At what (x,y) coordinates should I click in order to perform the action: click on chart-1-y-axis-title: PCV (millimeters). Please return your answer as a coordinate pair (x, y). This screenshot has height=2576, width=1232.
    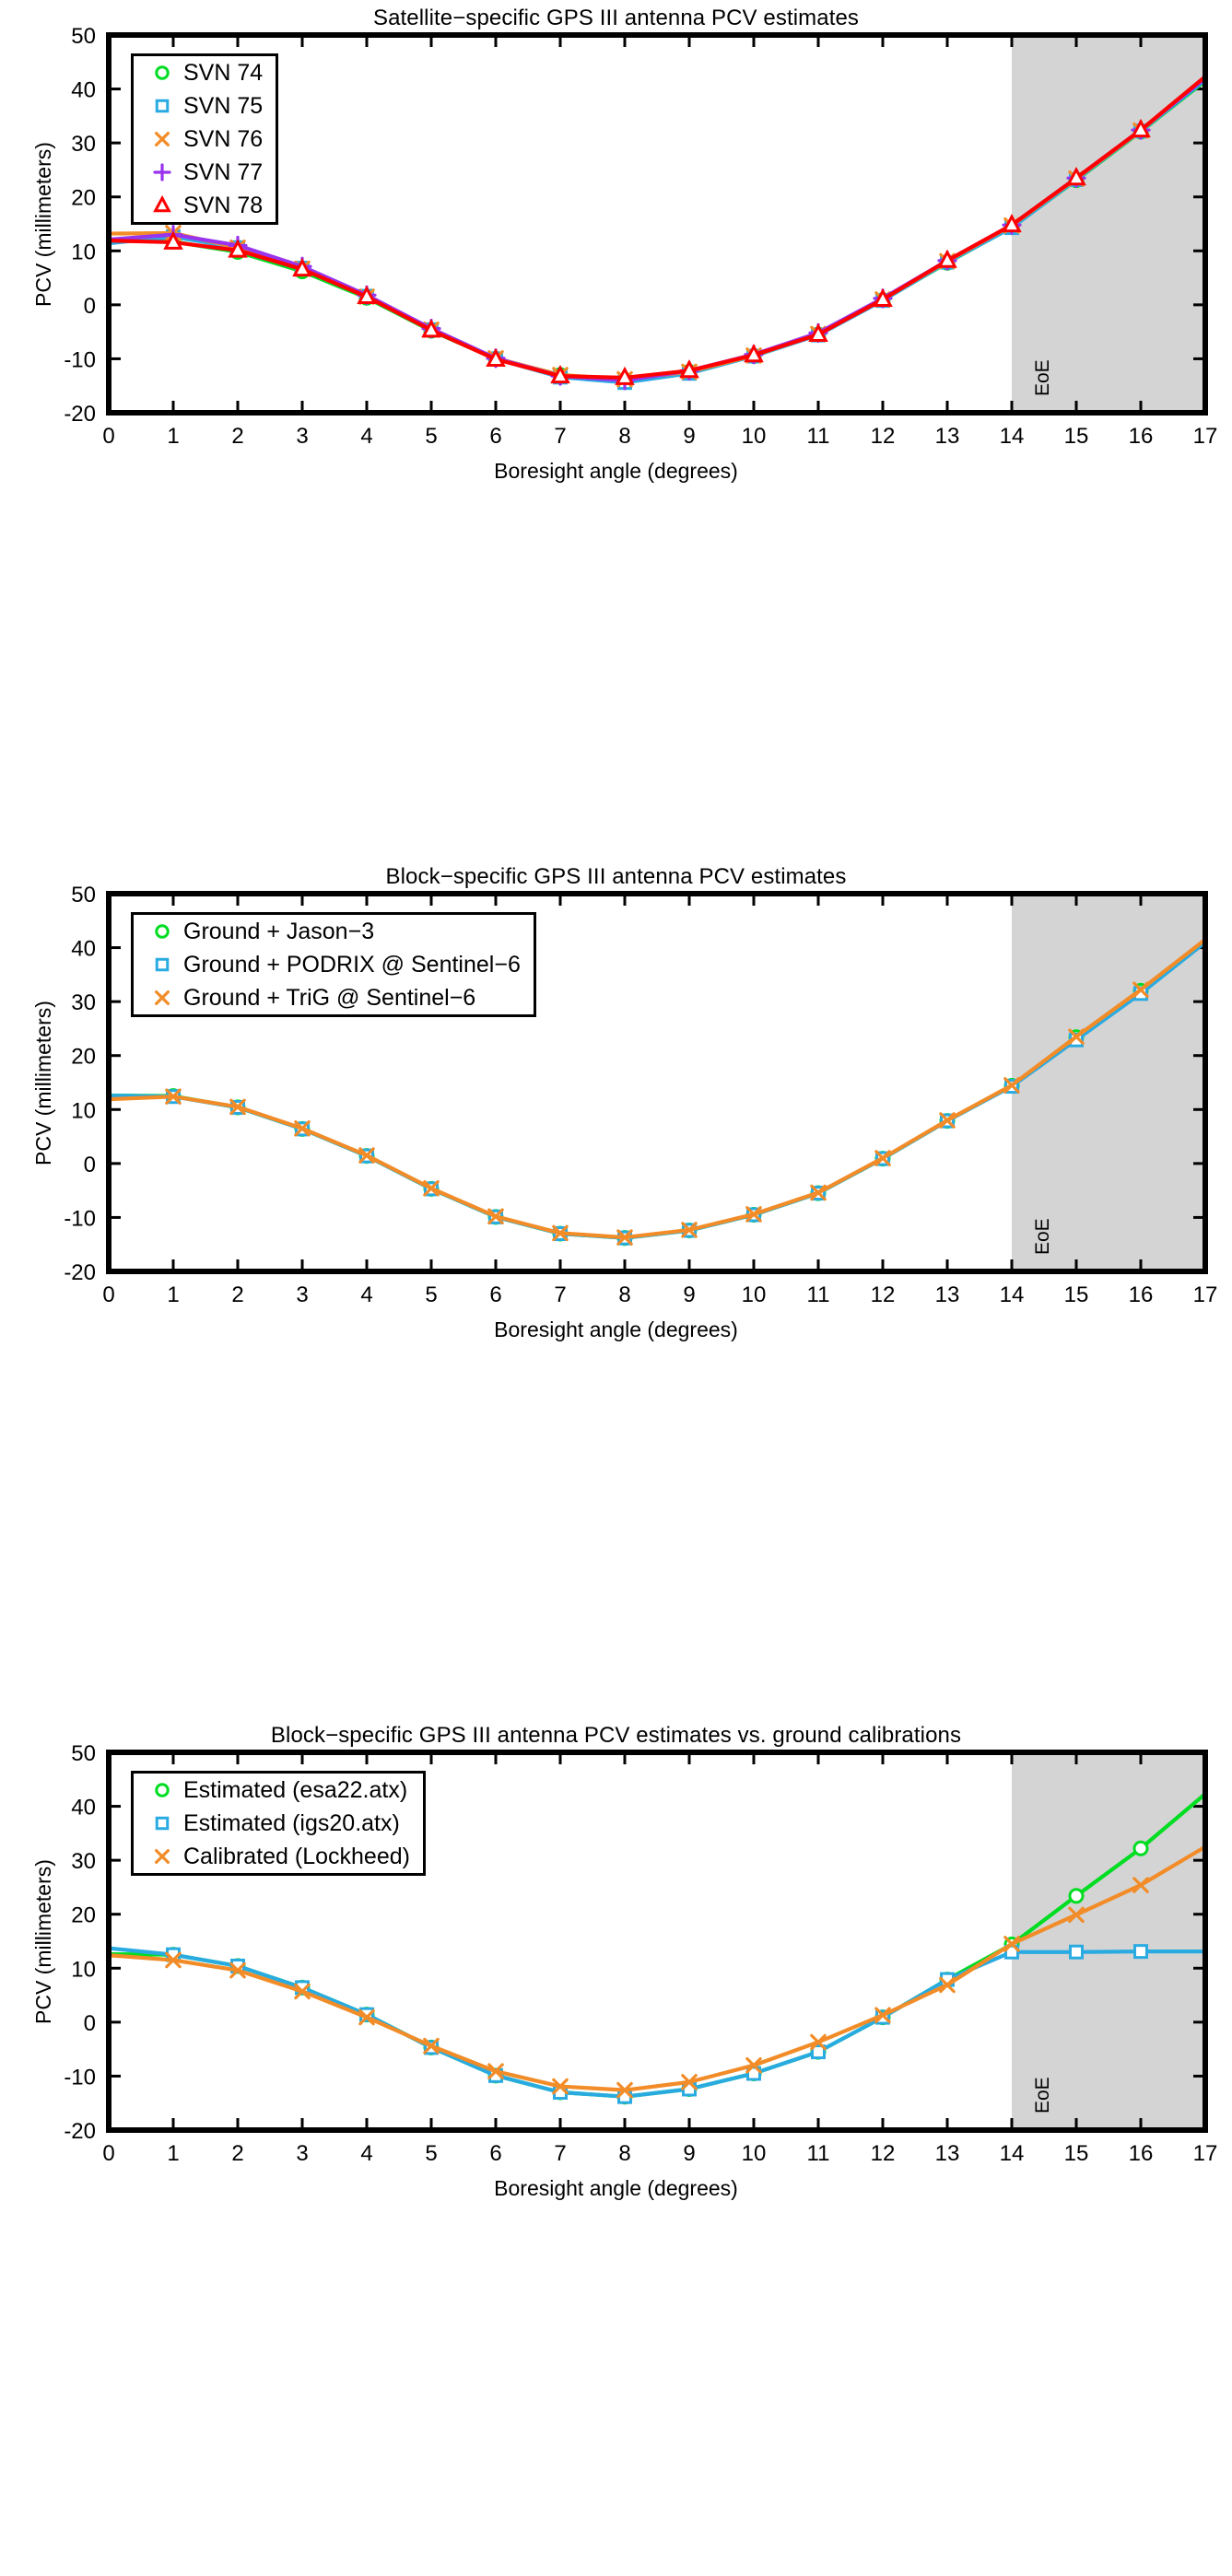
    Looking at the image, I should click on (43, 224).